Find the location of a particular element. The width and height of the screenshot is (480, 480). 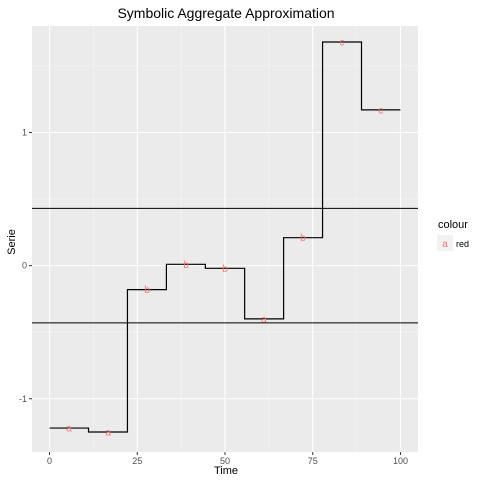

y-axis: -1 0 1 is located at coordinates (25, 266).